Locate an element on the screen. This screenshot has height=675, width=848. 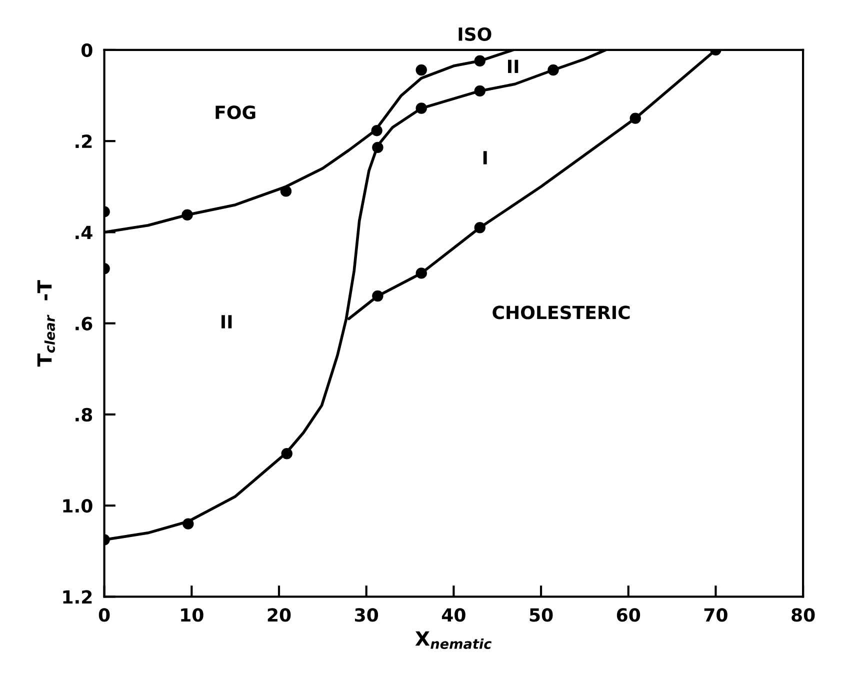
y-tick-label: 0 is located at coordinates (86, 50).